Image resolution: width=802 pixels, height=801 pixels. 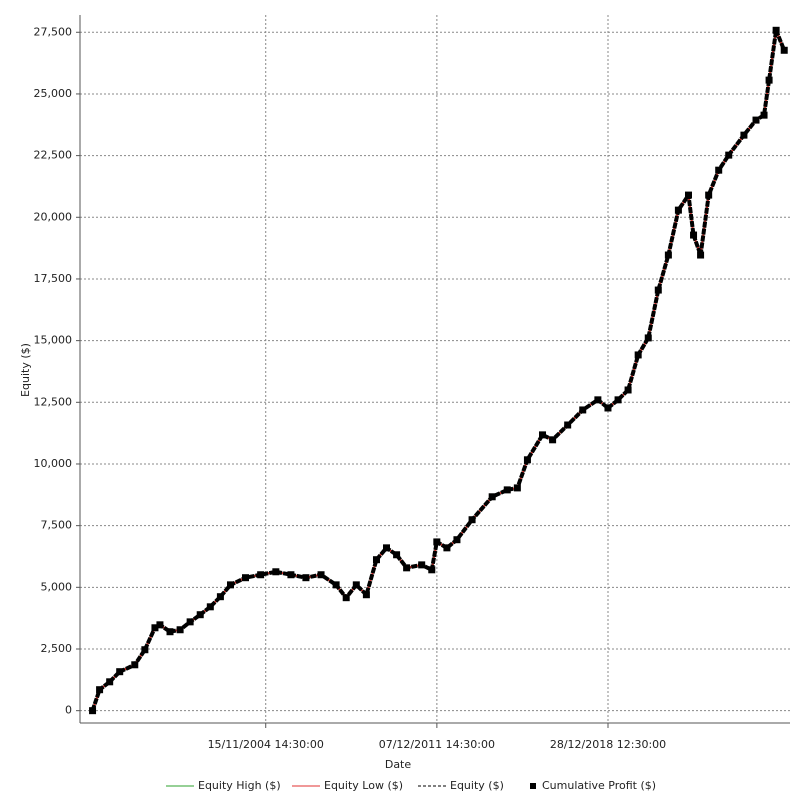 I want to click on y-tick-label: 17,500, so click(x=53, y=278).